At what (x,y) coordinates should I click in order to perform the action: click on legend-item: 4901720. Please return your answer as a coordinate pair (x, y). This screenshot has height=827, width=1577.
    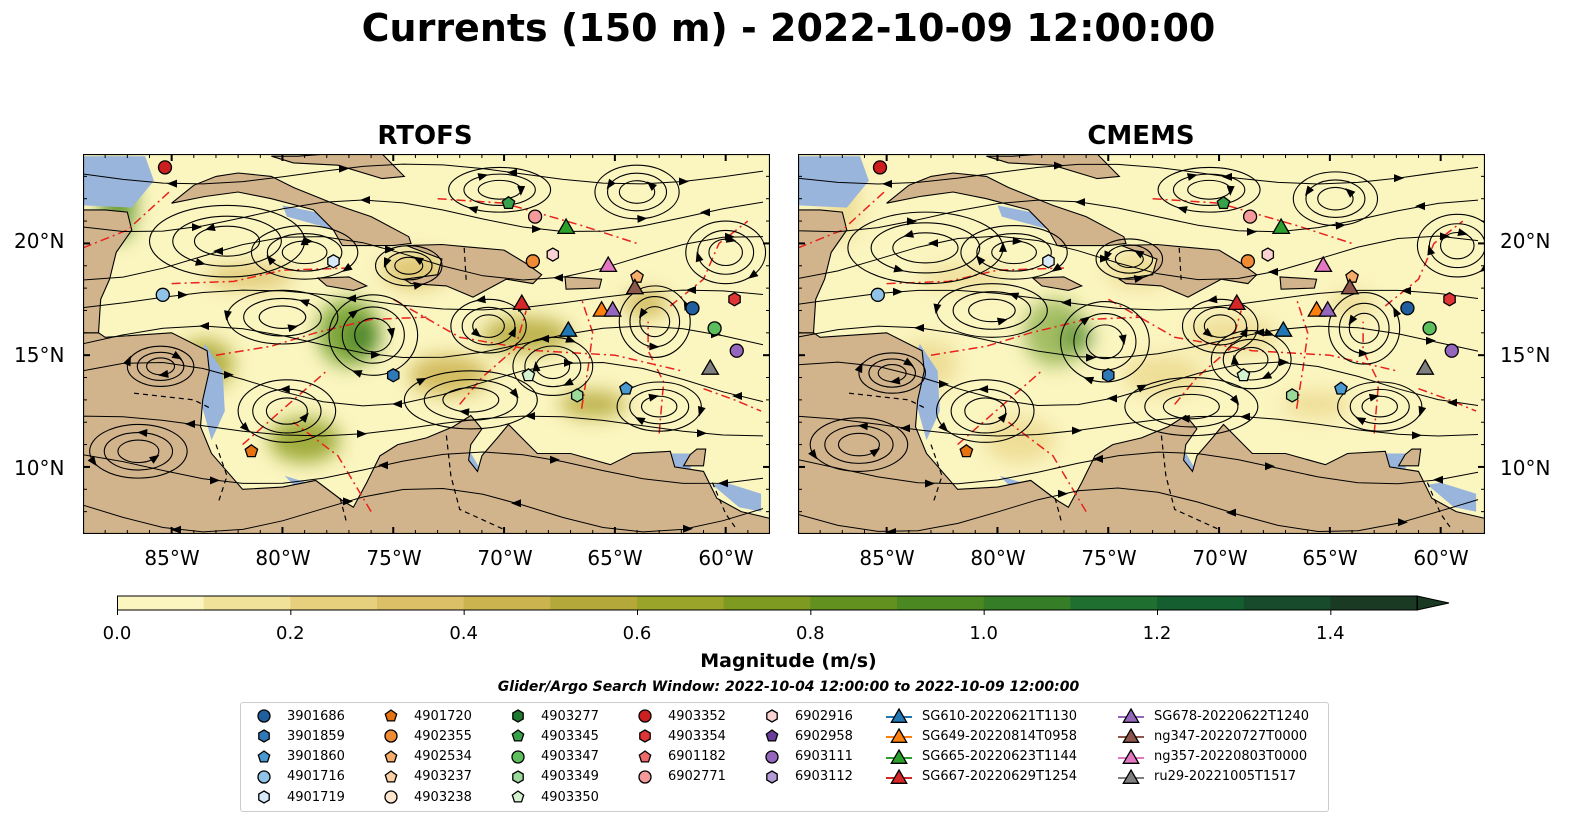
    Looking at the image, I should click on (425, 716).